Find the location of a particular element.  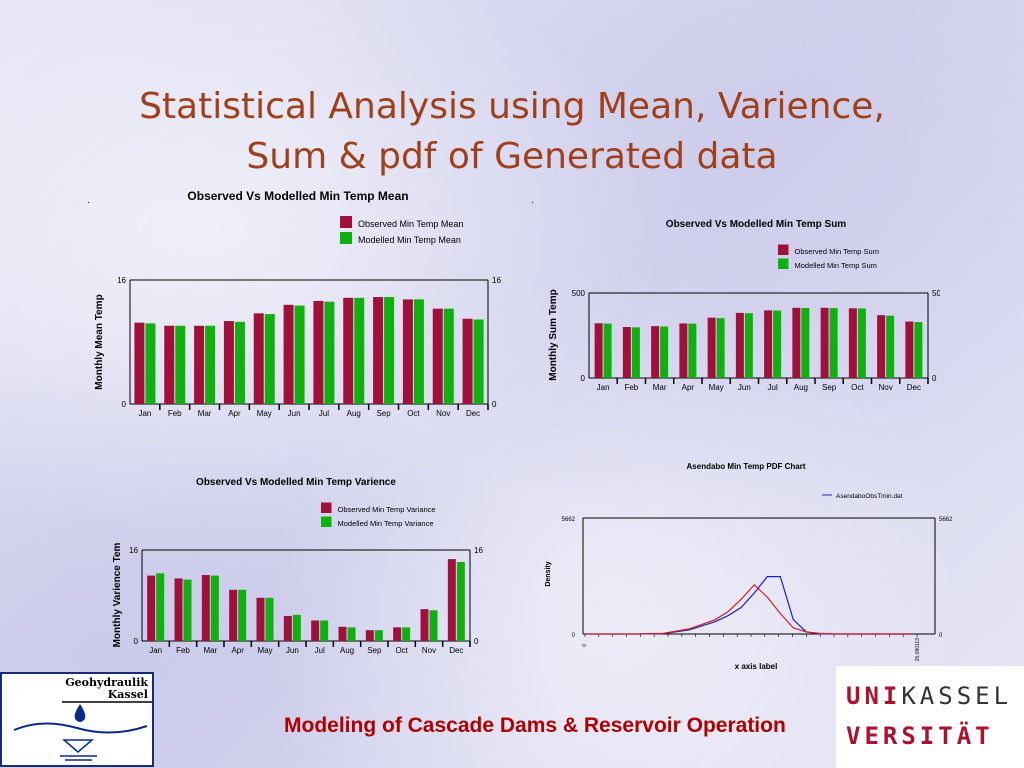

x-tick-label: May is located at coordinates (716, 387).